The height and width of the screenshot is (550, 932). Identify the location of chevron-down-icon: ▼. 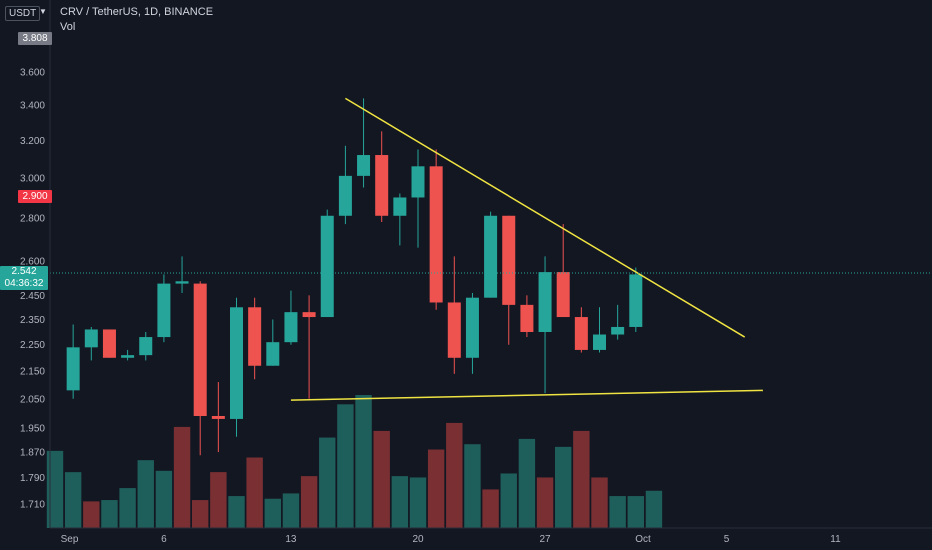
(43, 11).